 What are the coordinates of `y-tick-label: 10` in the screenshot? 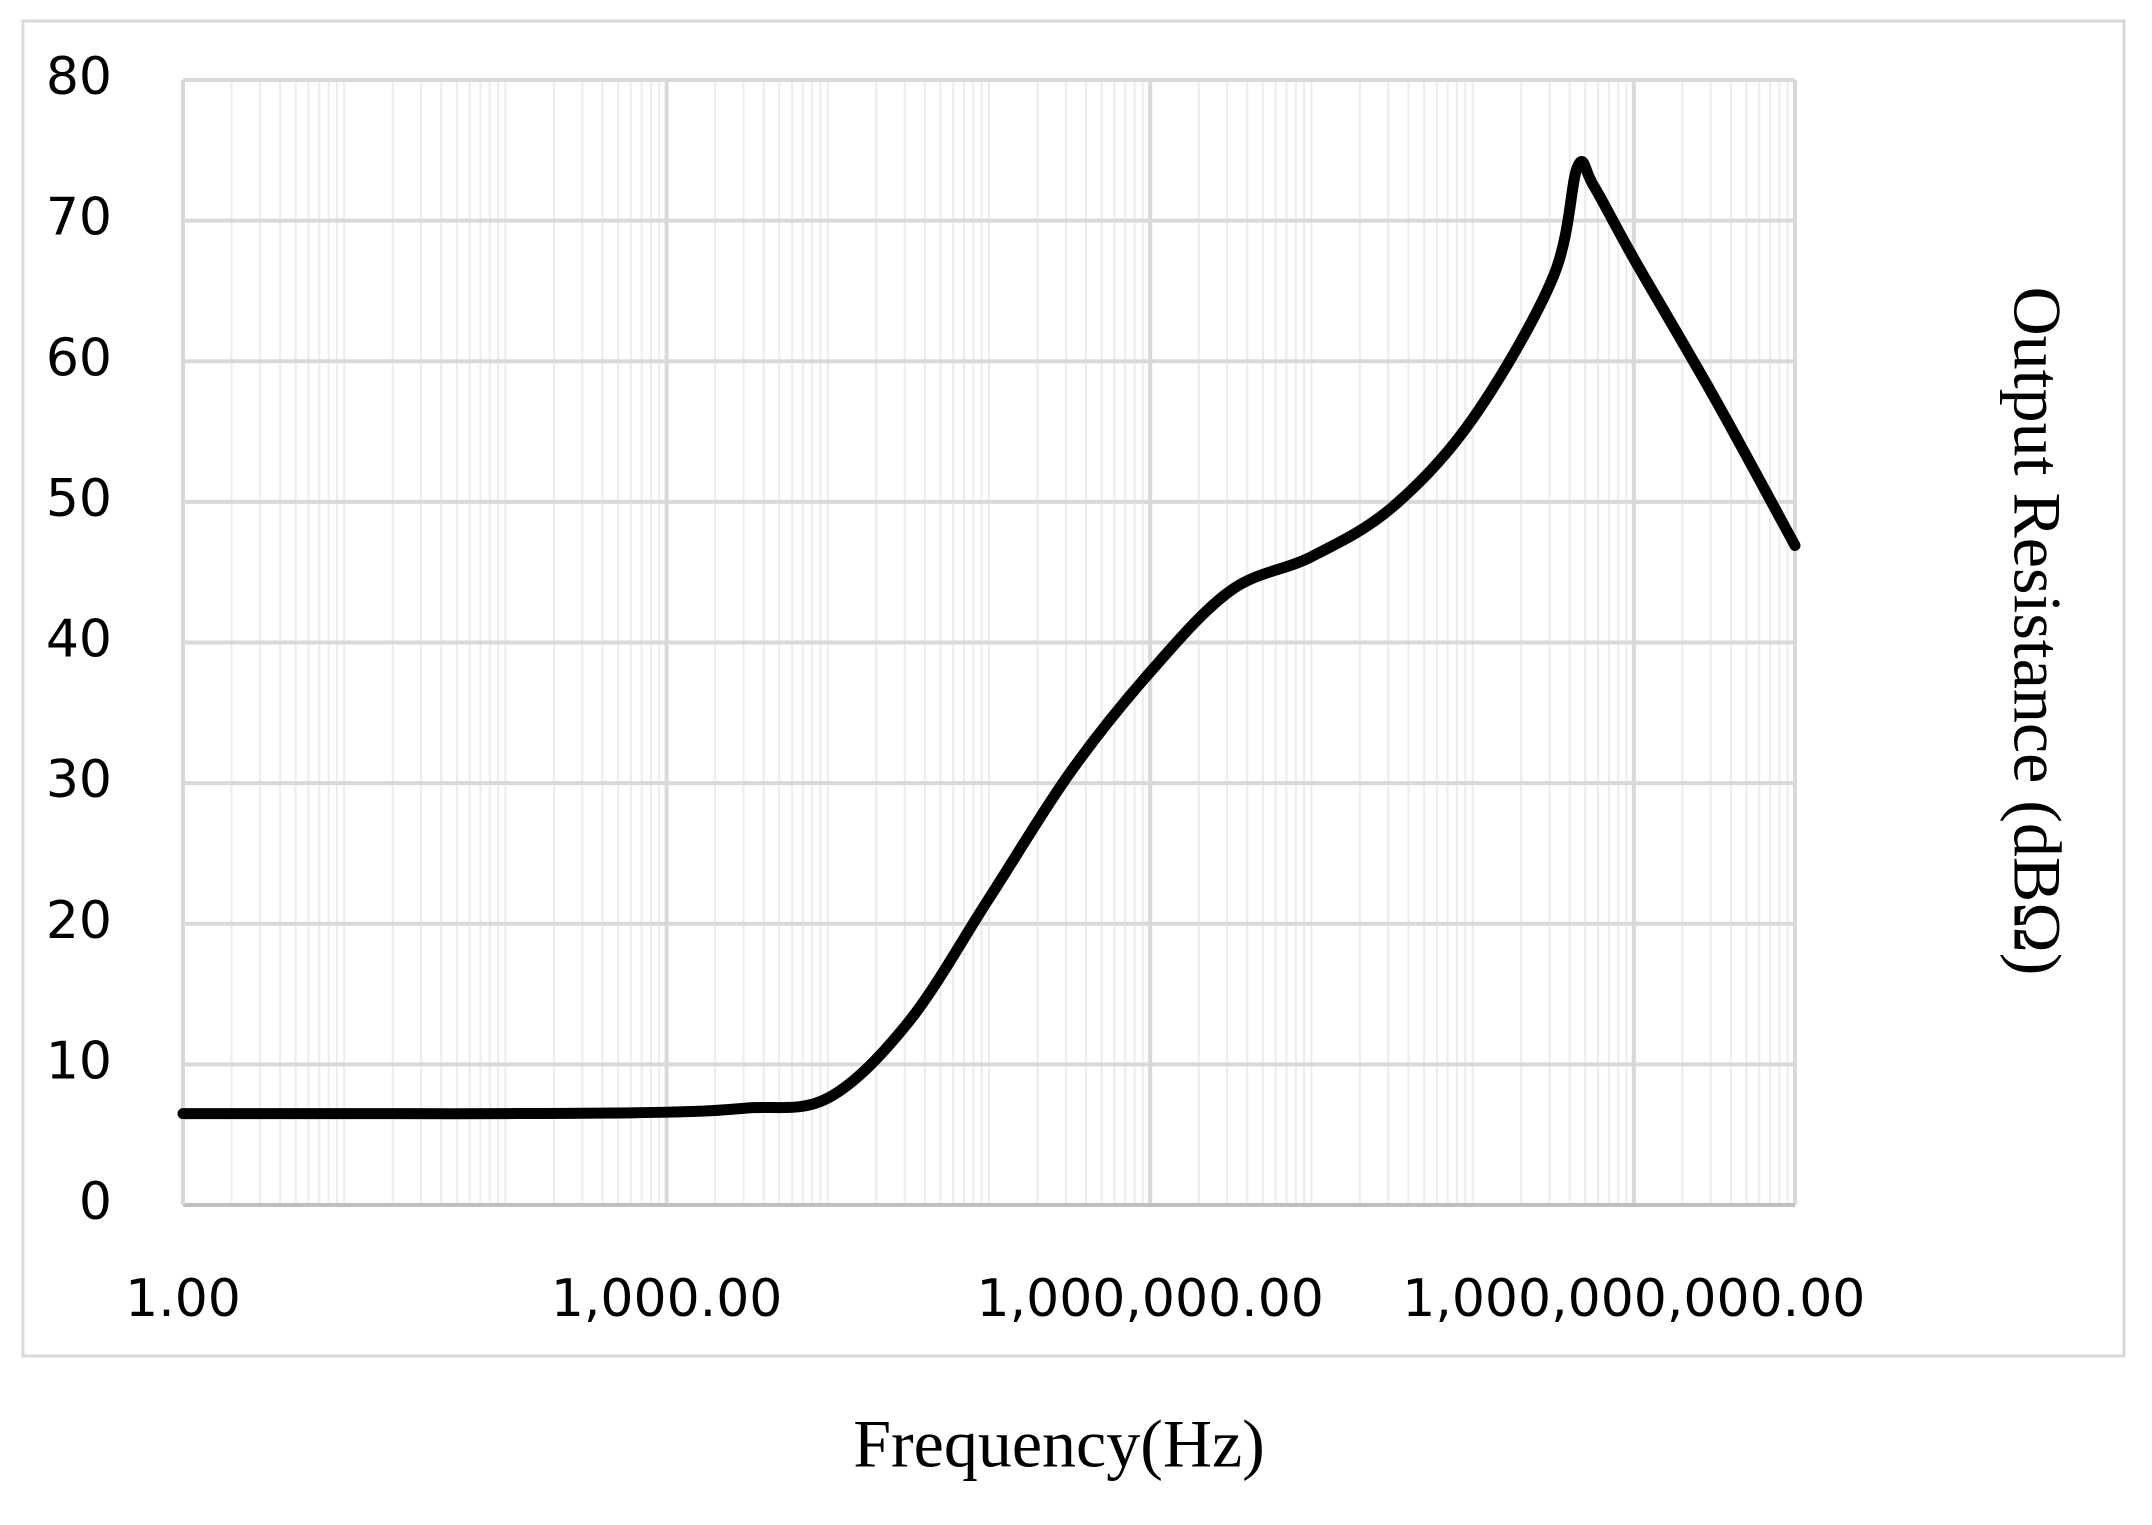 It's located at (79, 1061).